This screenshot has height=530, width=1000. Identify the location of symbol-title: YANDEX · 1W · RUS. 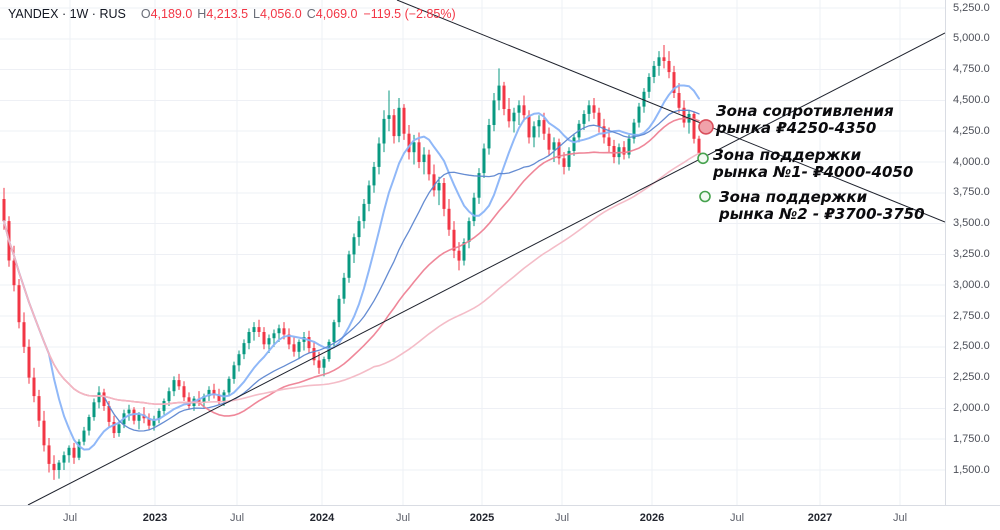
(67, 14).